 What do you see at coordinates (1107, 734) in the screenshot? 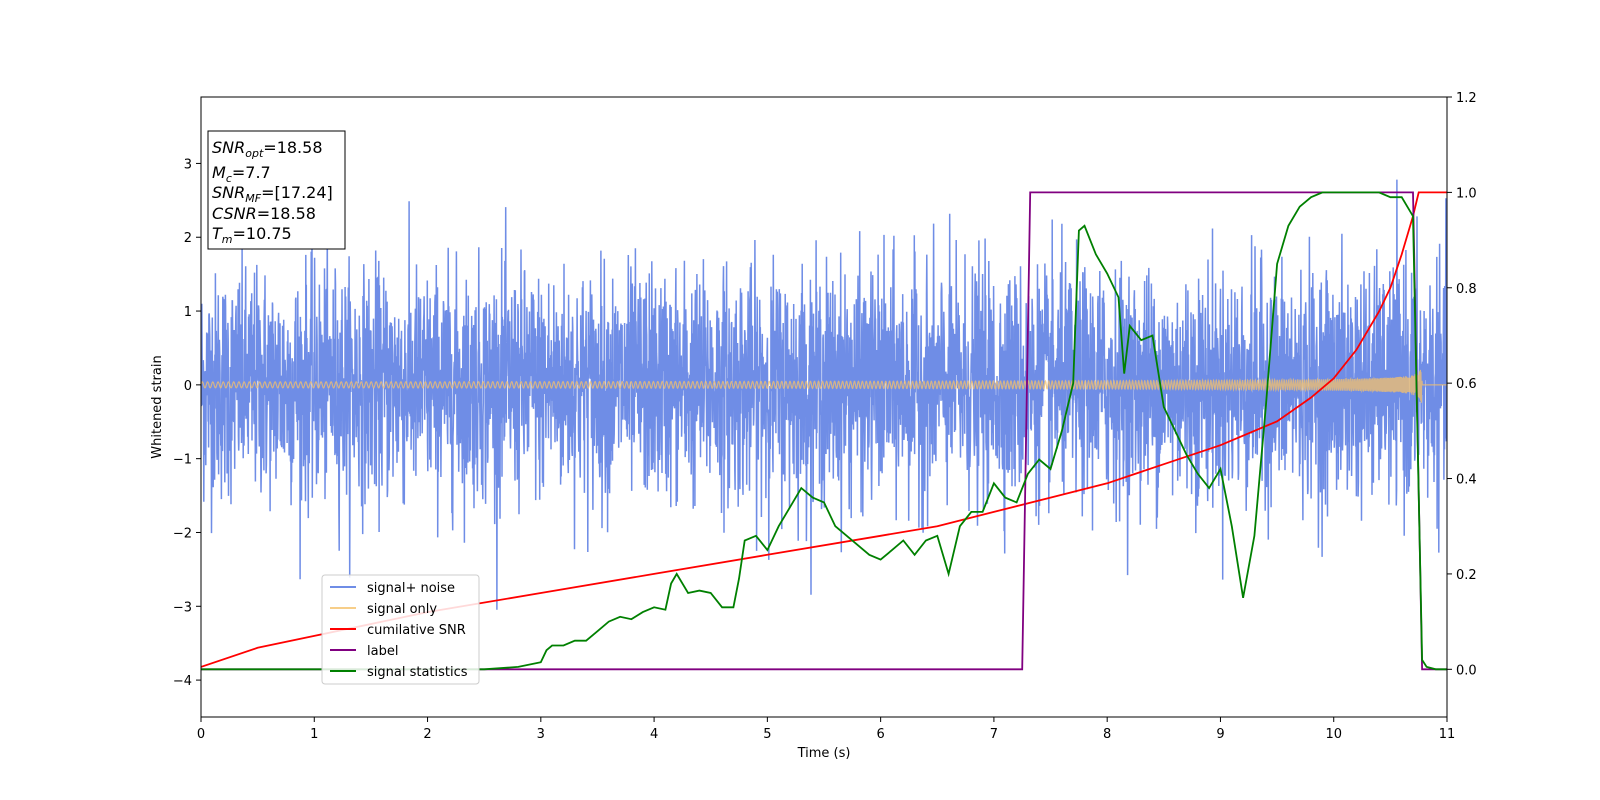
I see `x-tick-label: 8` at bounding box center [1107, 734].